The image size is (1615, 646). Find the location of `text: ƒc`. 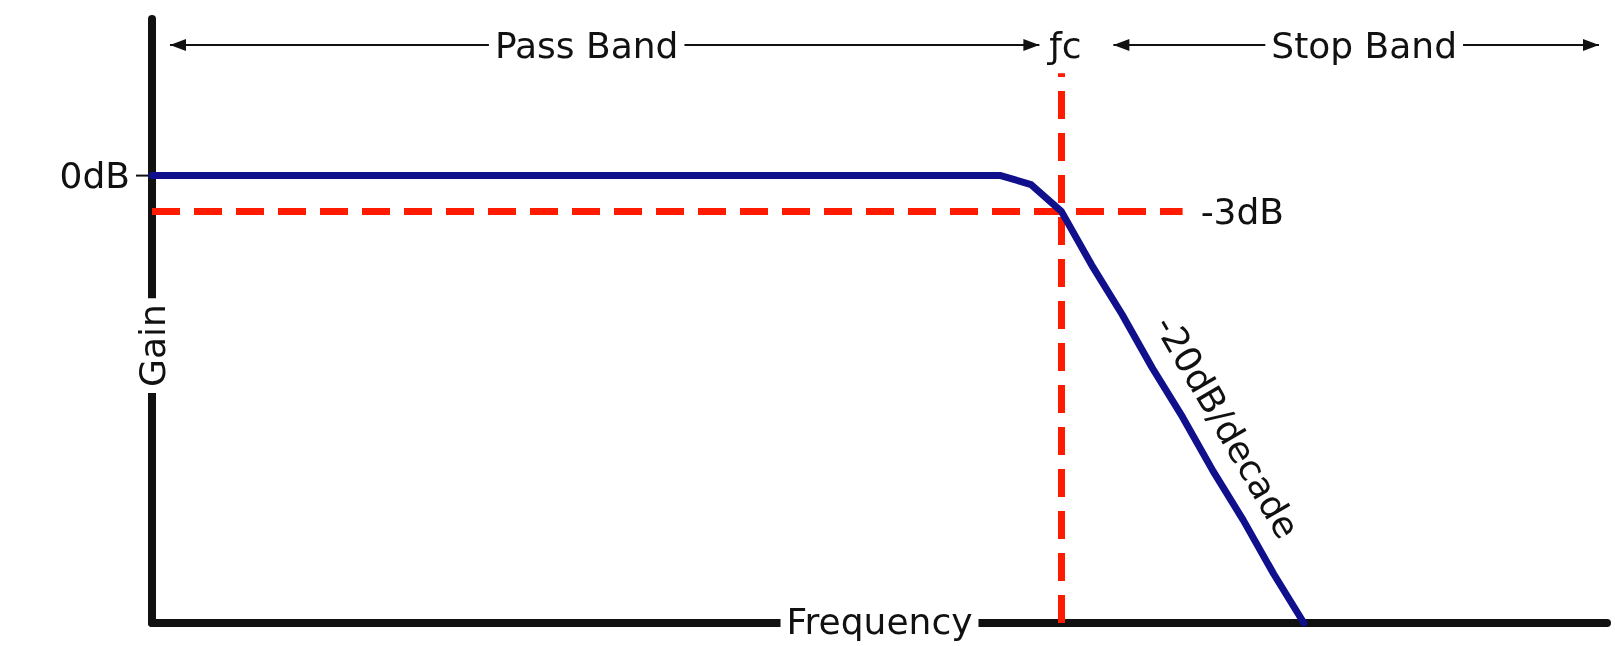

text: ƒc is located at coordinates (1064, 45).